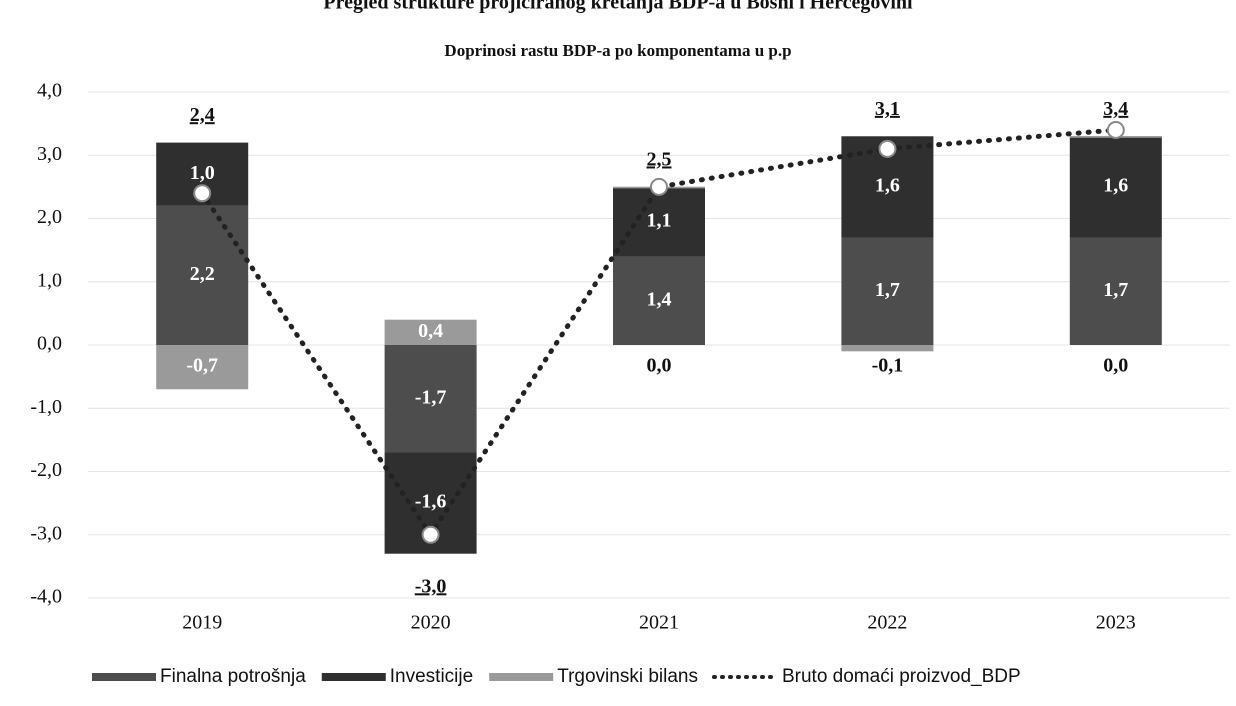 This screenshot has height=706, width=1236. What do you see at coordinates (1115, 109) in the screenshot?
I see `line-label: 3,4` at bounding box center [1115, 109].